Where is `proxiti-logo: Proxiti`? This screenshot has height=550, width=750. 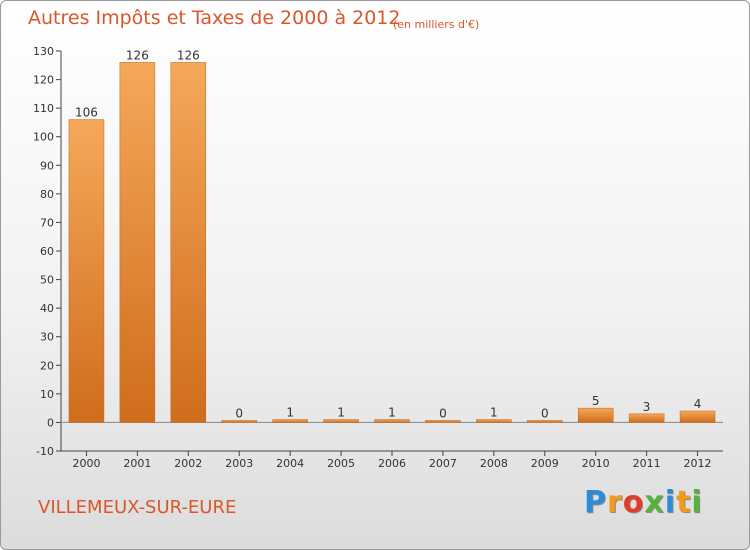 proxiti-logo: Proxiti is located at coordinates (643, 502).